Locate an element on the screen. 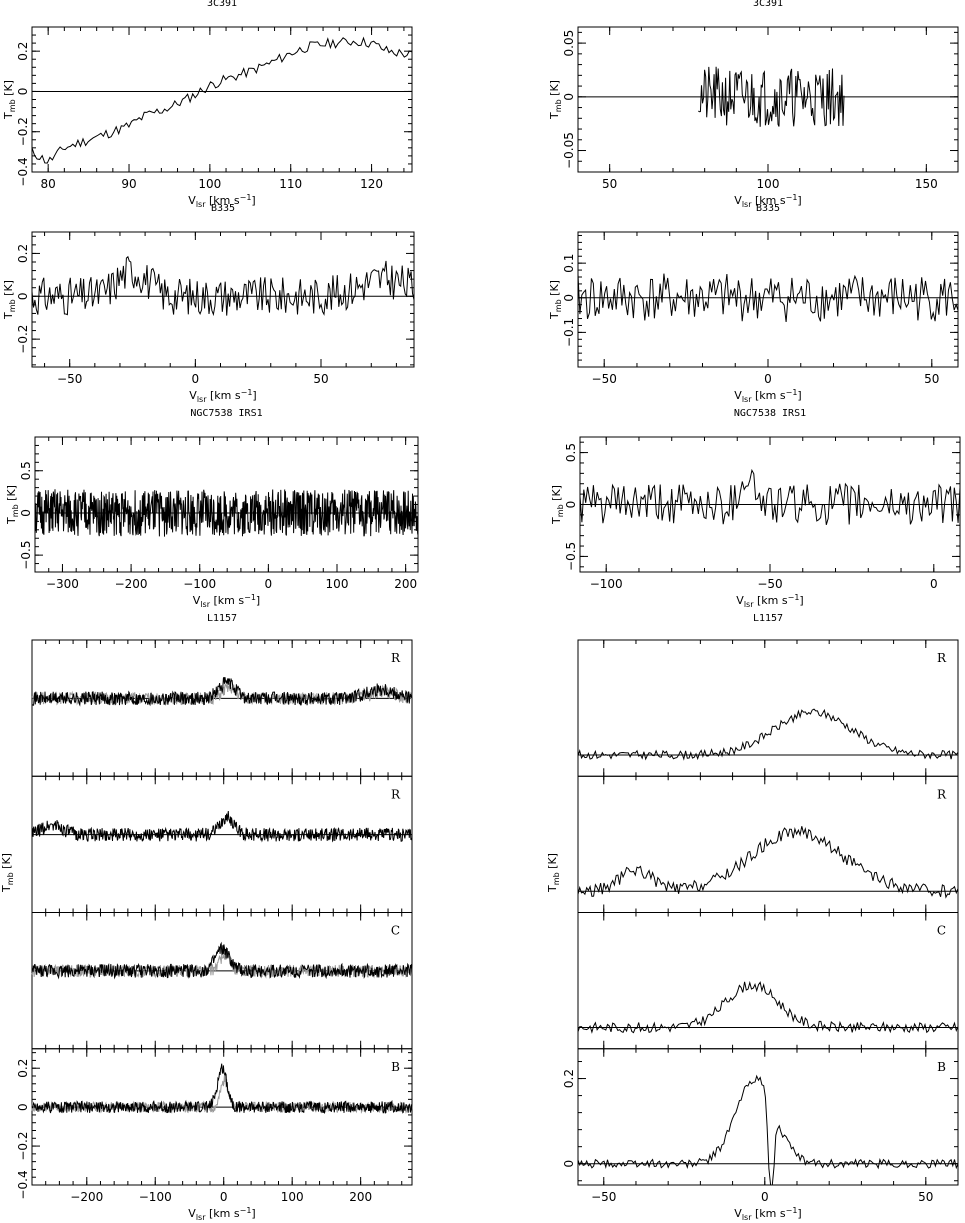  panel-label: B is located at coordinates (395, 1067).